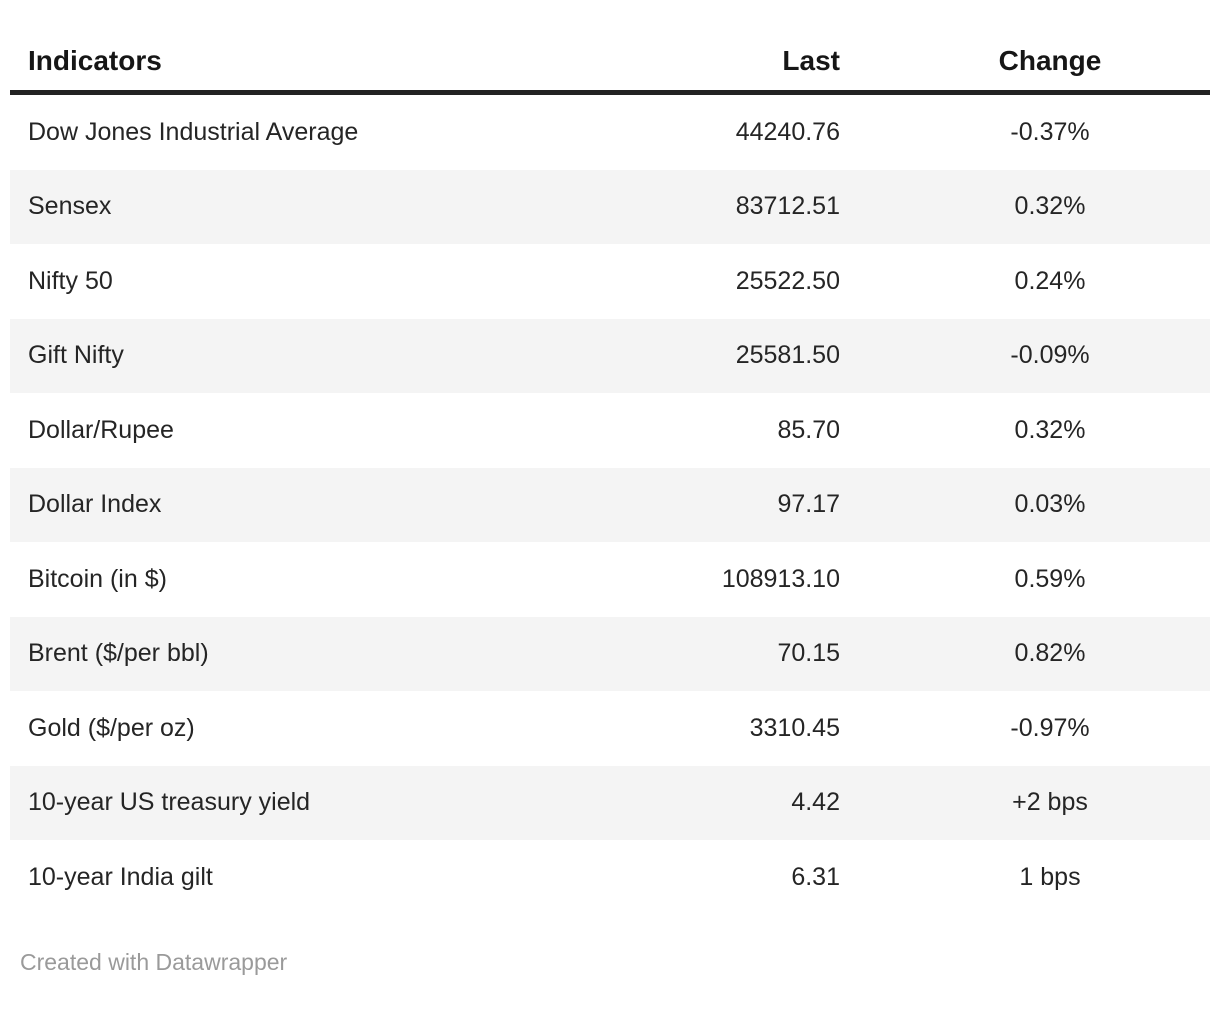 Image resolution: width=1220 pixels, height=1021 pixels. Describe the element at coordinates (685, 653) in the screenshot. I see `cell-last: 70.15` at that location.